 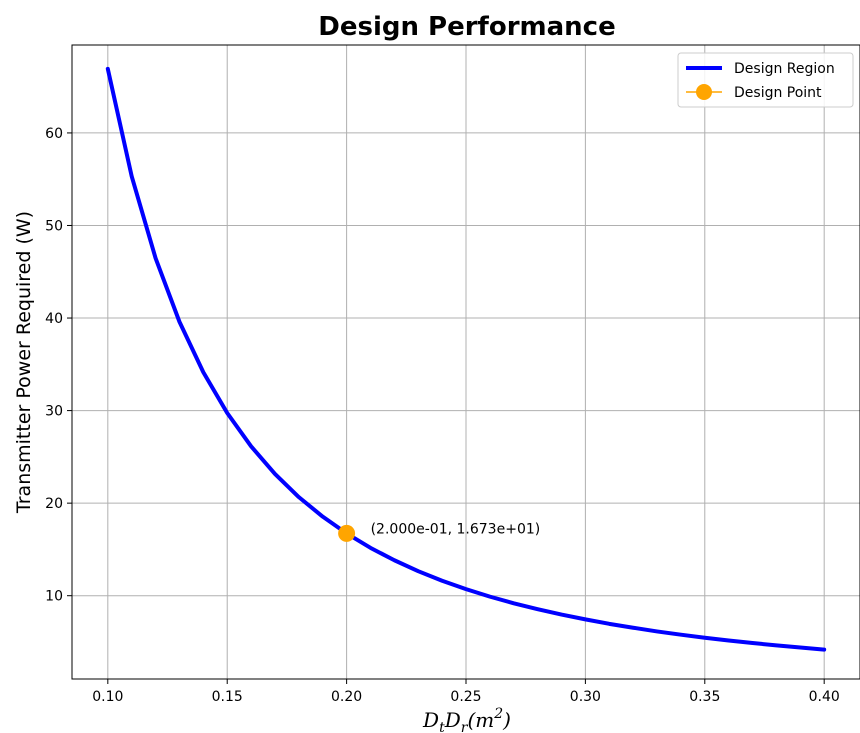 I want to click on x-tick-label: 0.30, so click(x=585, y=697).